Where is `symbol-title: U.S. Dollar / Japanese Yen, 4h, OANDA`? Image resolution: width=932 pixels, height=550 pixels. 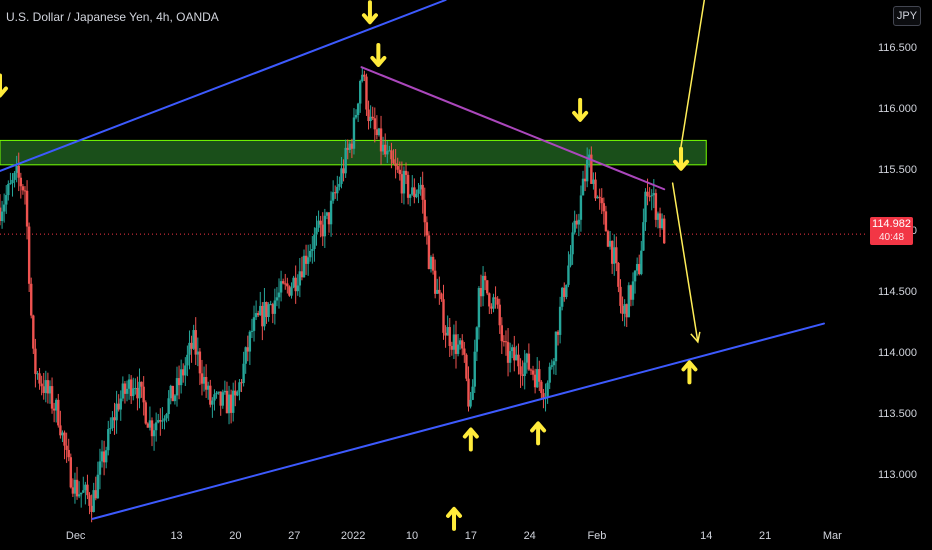 symbol-title: U.S. Dollar / Japanese Yen, 4h, OANDA is located at coordinates (112, 17).